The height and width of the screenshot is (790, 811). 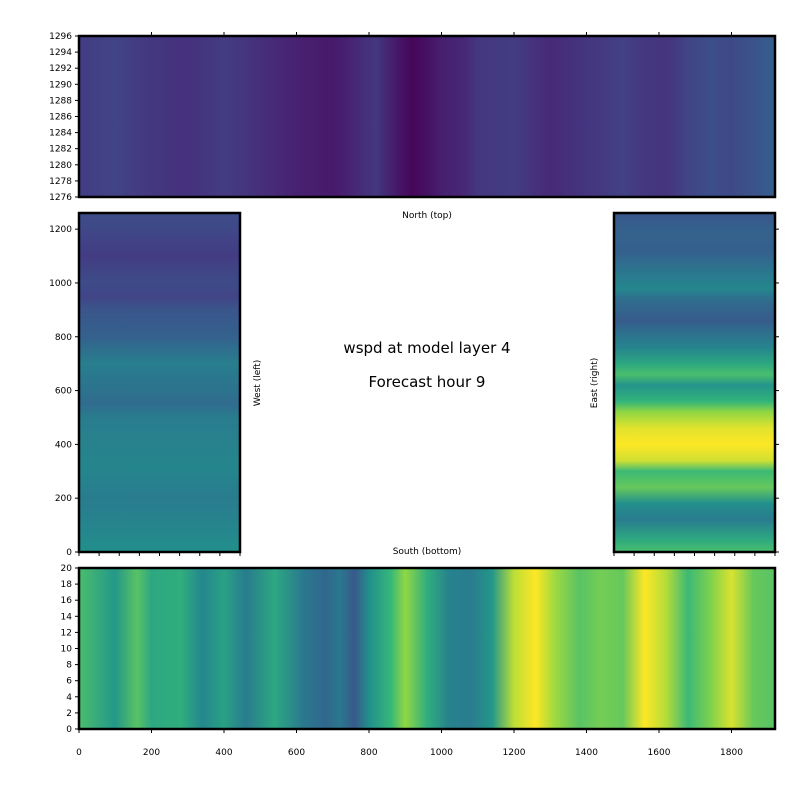 I want to click on north-ytick-label: 1280, so click(x=60, y=166).